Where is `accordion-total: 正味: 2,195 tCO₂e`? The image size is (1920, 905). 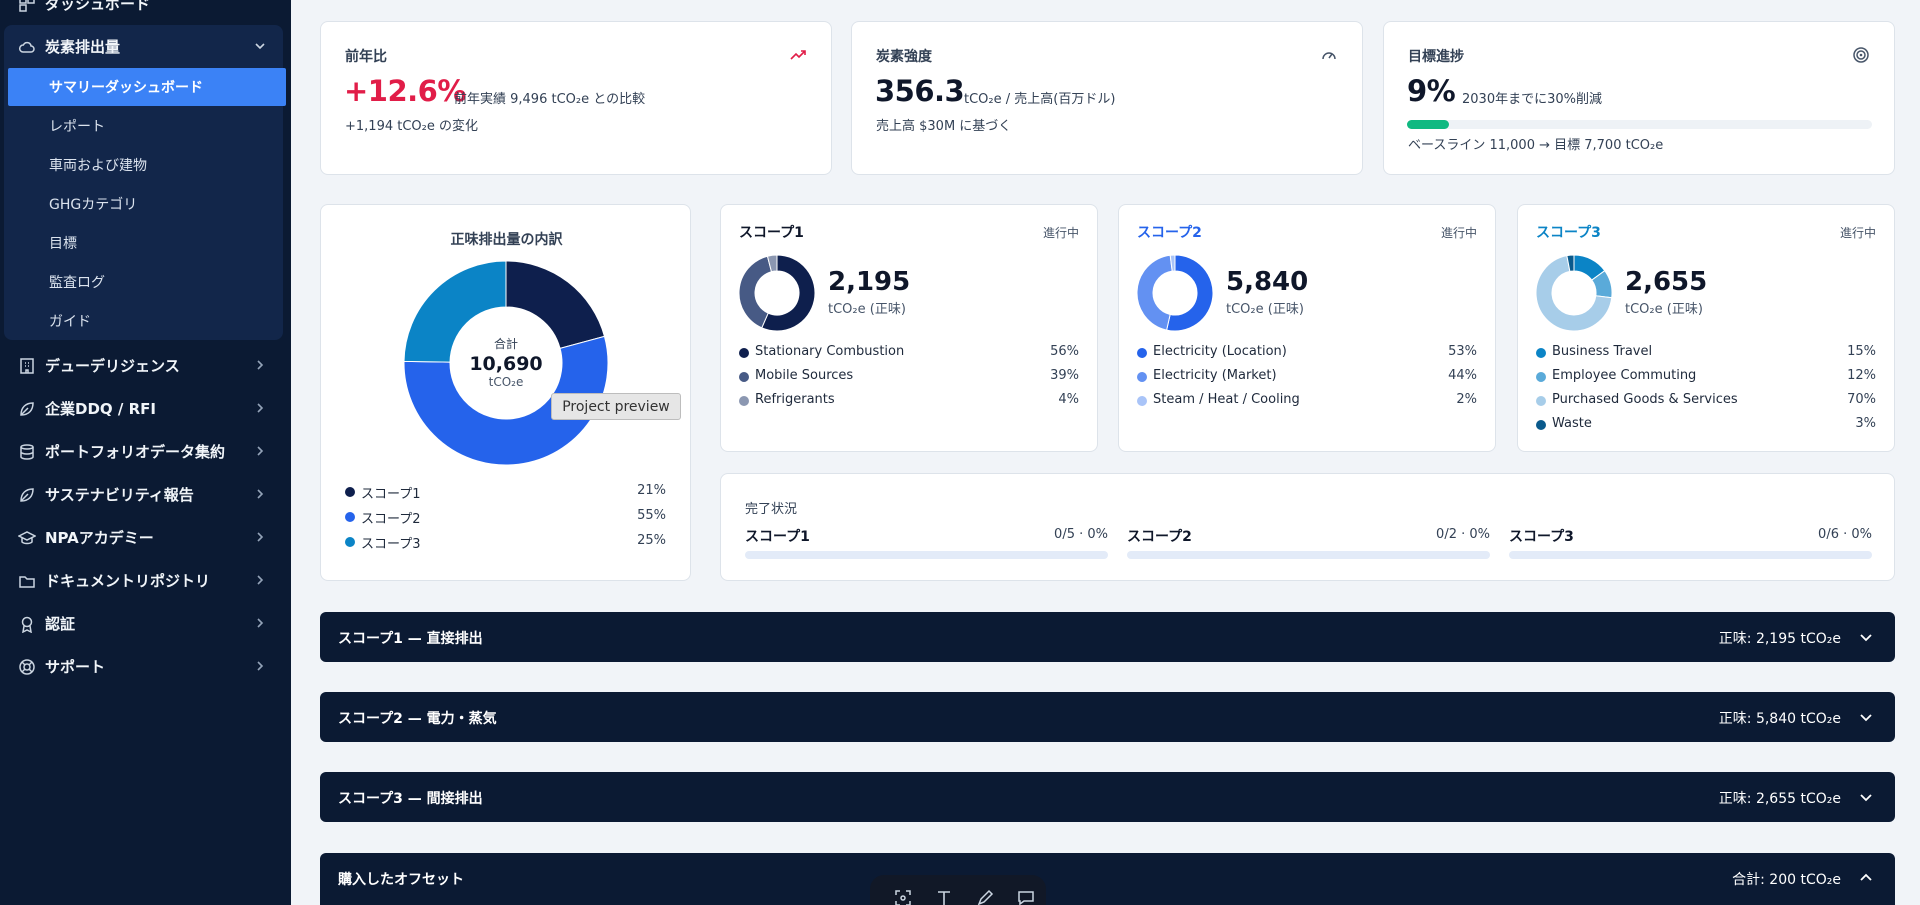
accordion-total: 正味: 2,195 tCO₂e is located at coordinates (1779, 639).